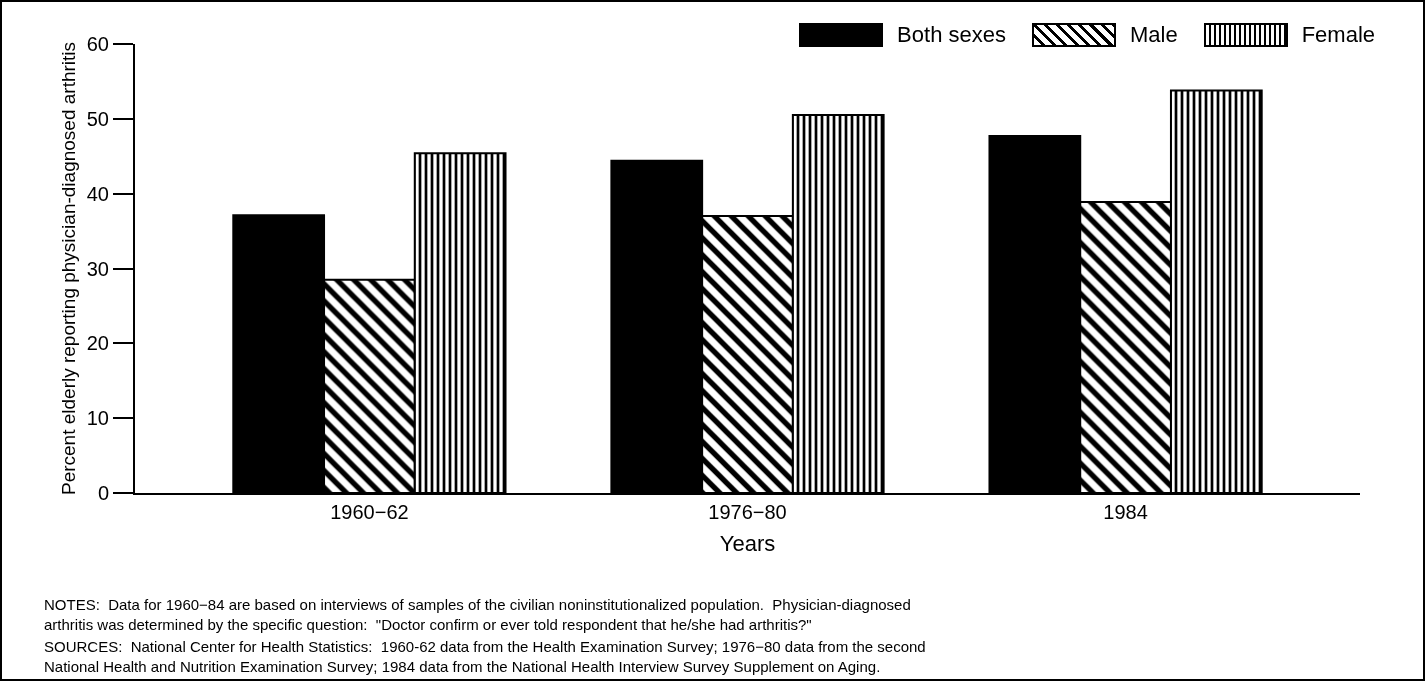 The width and height of the screenshot is (1425, 681). I want to click on legend-label: Male, so click(1153, 35).